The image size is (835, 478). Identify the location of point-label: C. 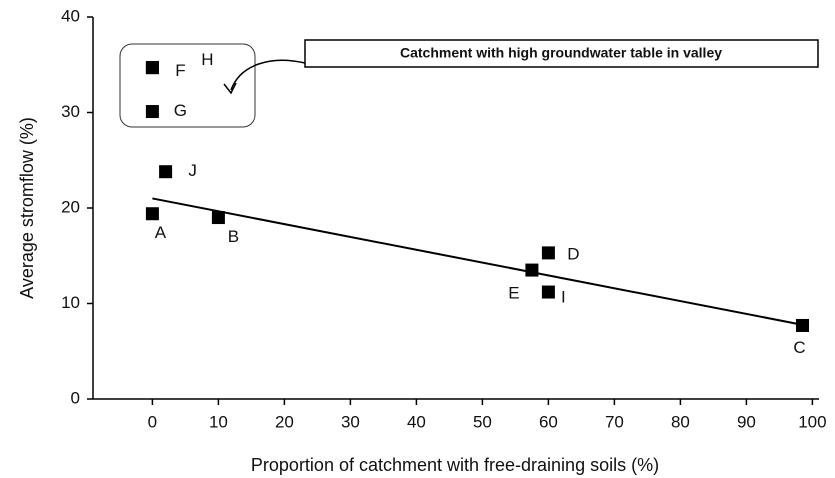
(799, 347).